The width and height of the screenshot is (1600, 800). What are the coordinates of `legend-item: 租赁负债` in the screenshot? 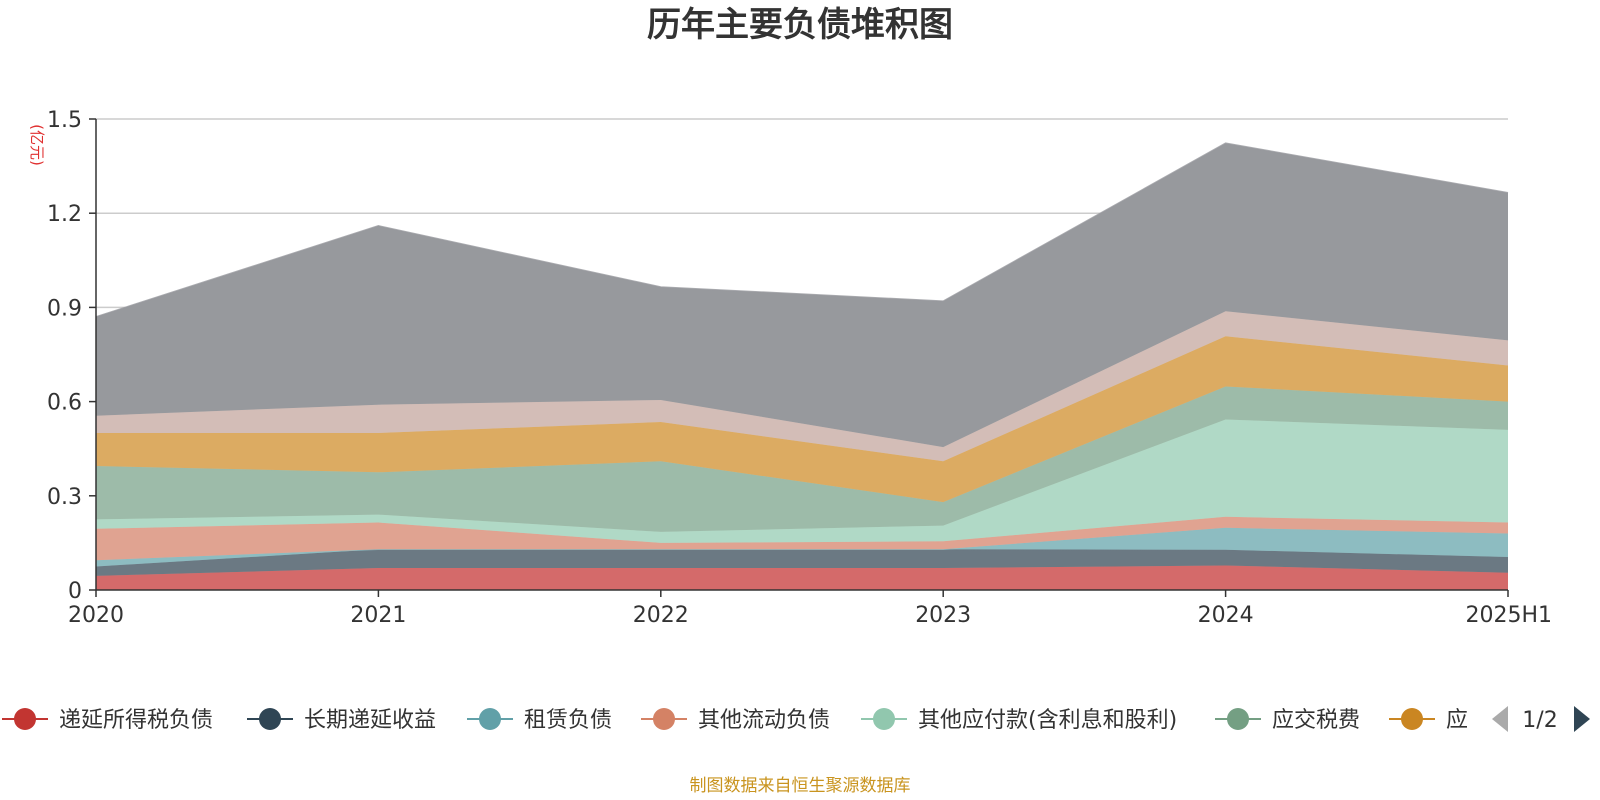 It's located at (539, 720).